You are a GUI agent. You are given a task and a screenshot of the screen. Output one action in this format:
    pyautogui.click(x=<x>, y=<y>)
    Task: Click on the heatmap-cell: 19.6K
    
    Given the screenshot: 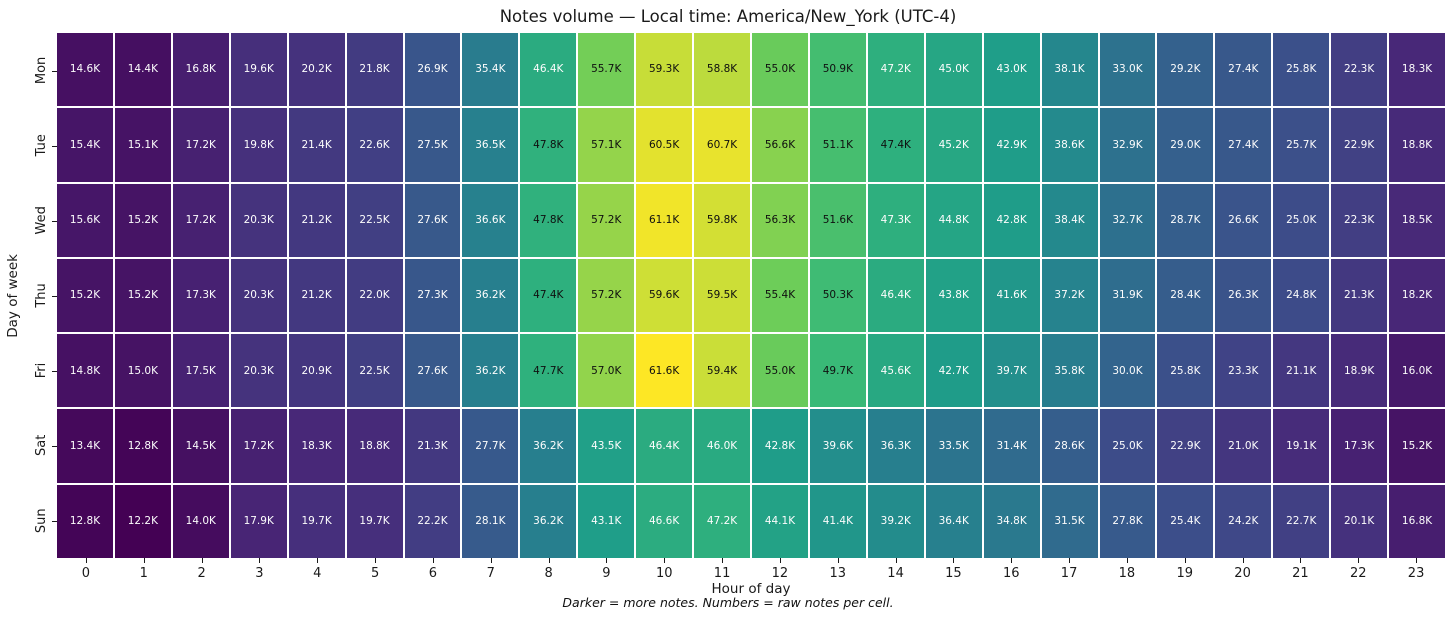 What is the action you would take?
    pyautogui.click(x=258, y=70)
    